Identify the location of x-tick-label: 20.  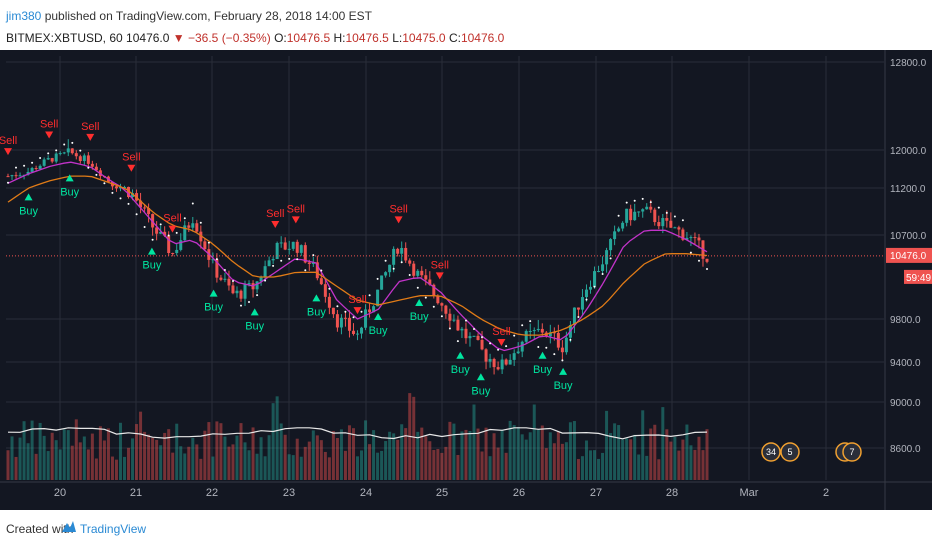
(60, 493).